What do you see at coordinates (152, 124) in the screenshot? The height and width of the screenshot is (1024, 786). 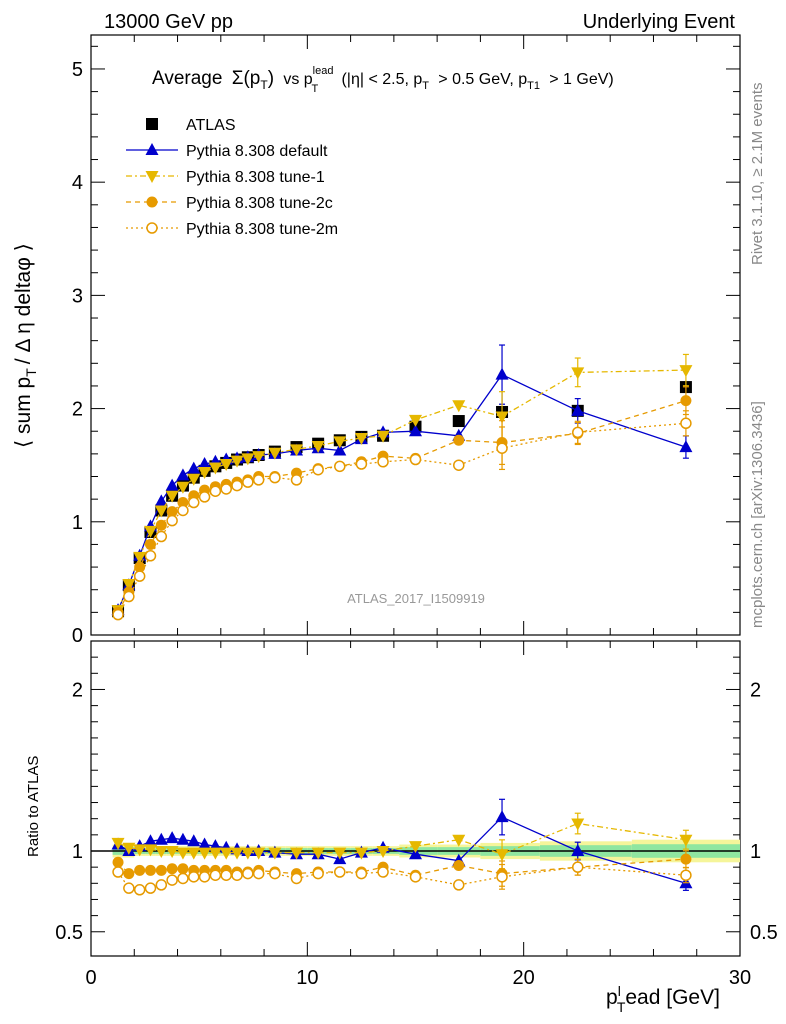 I see `legend-marker-atlas` at bounding box center [152, 124].